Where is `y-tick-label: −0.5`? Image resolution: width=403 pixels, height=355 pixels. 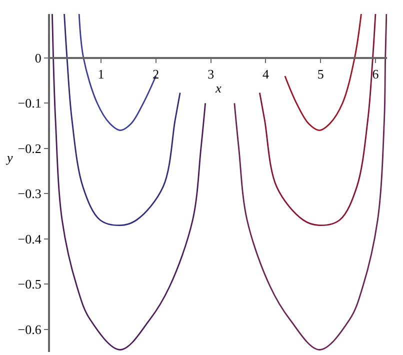
y-tick-label: −0.5 is located at coordinates (30, 284).